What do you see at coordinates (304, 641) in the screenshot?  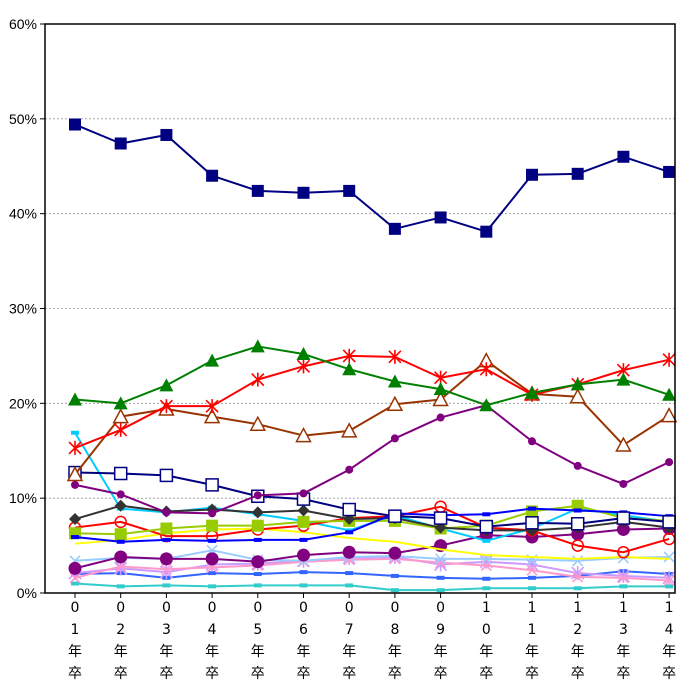 I see `x-tick-label: 0 6 年卒` at bounding box center [304, 641].